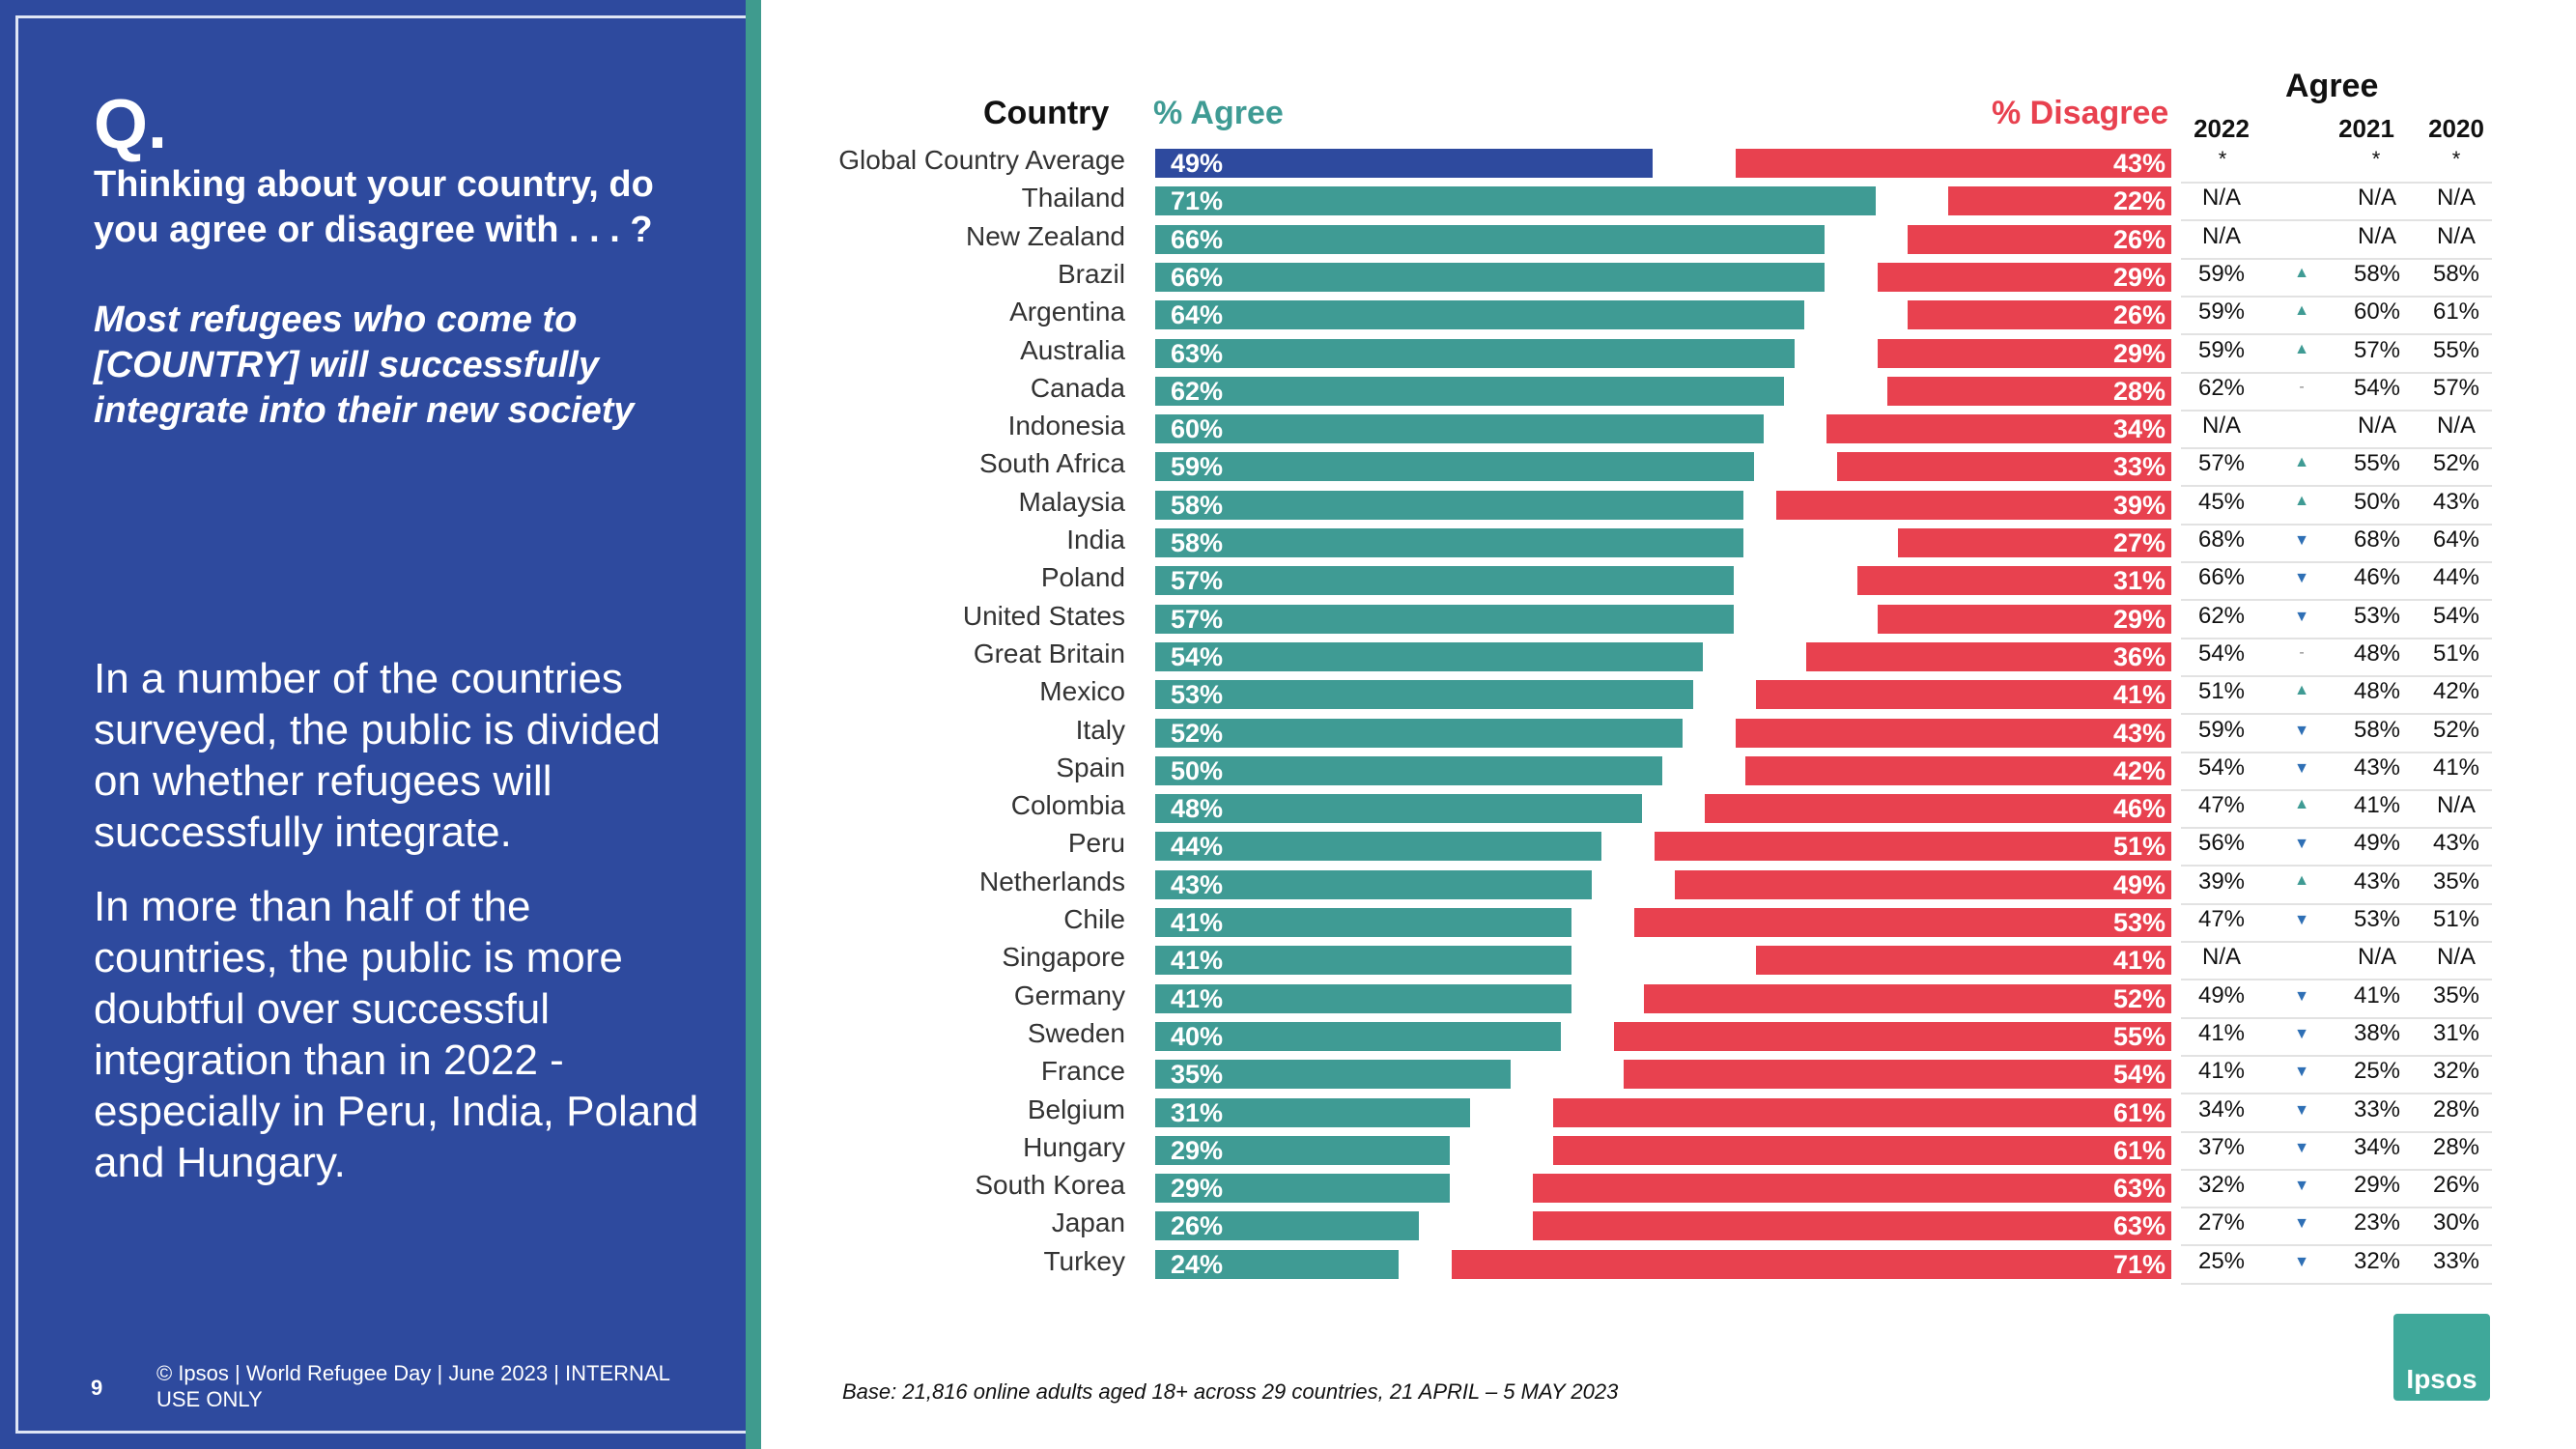  Describe the element at coordinates (1197, 1112) in the screenshot. I see `agree-value-label: 31%` at that location.